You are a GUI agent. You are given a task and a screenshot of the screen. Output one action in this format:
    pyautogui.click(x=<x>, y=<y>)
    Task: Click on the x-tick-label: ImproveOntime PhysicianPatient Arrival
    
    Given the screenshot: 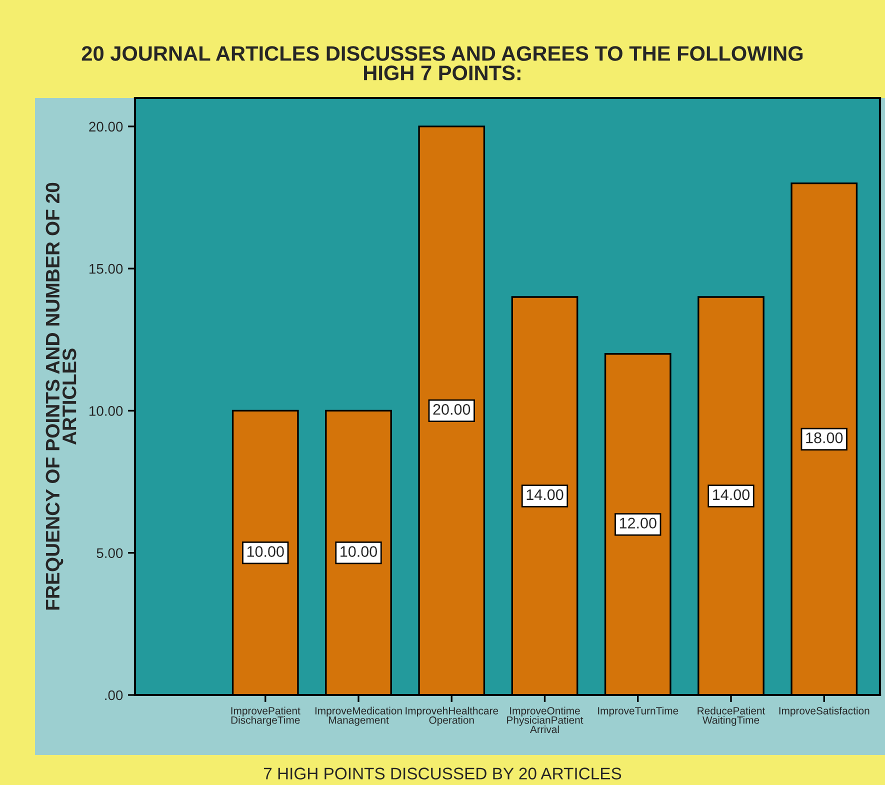 What is the action you would take?
    pyautogui.click(x=545, y=720)
    